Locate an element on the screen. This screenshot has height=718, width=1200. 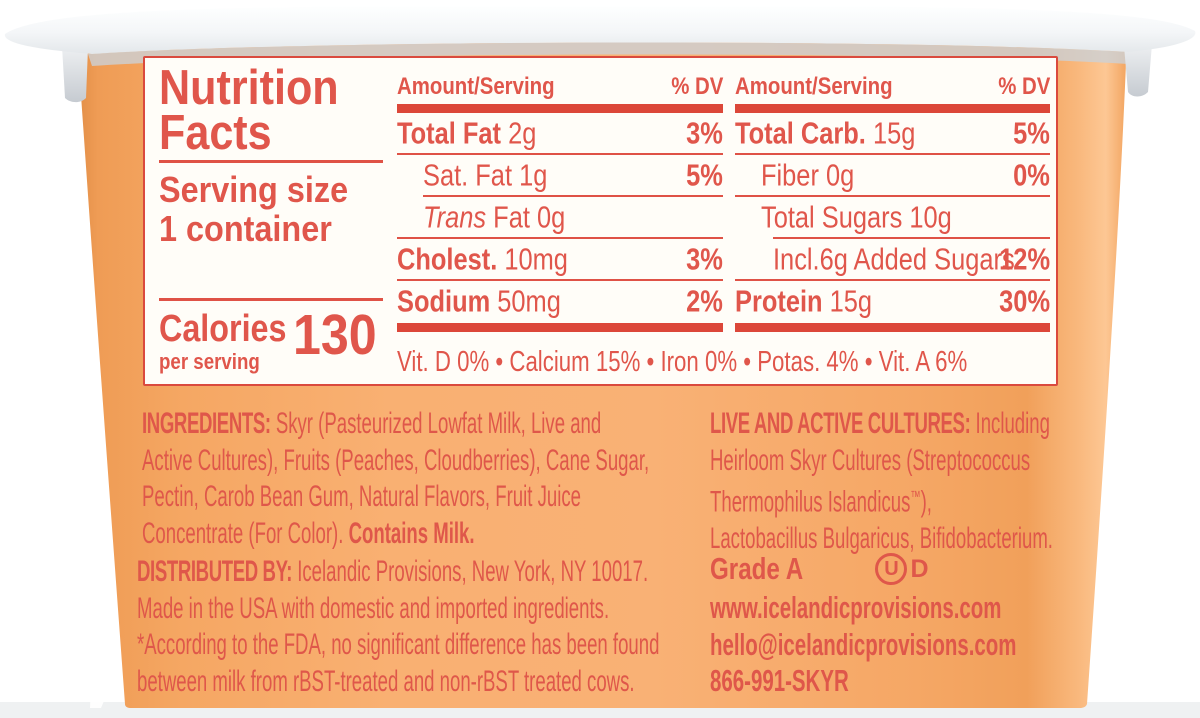
lid-skirt-right is located at coordinates (1138, 70).